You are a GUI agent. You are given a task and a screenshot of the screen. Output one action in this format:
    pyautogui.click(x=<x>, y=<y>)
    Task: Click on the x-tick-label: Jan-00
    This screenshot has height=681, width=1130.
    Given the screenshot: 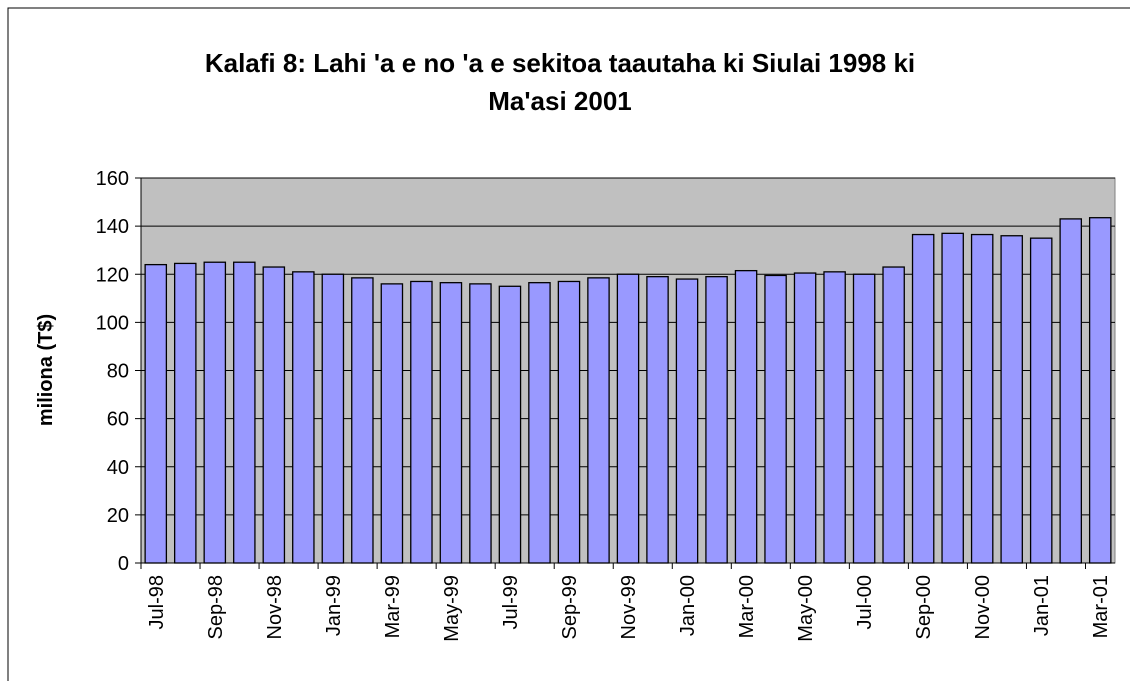 What is the action you would take?
    pyautogui.click(x=688, y=605)
    